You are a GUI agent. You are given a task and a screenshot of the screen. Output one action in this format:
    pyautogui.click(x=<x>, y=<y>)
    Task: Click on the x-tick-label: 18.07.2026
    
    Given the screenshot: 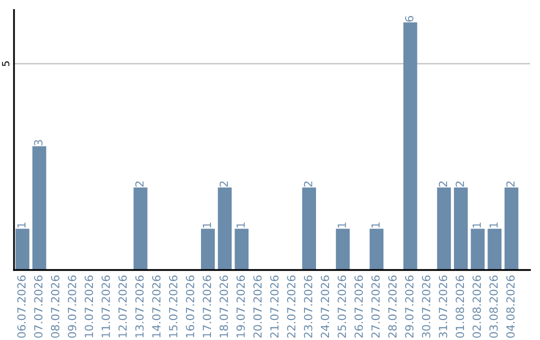 What is the action you would take?
    pyautogui.click(x=224, y=307)
    